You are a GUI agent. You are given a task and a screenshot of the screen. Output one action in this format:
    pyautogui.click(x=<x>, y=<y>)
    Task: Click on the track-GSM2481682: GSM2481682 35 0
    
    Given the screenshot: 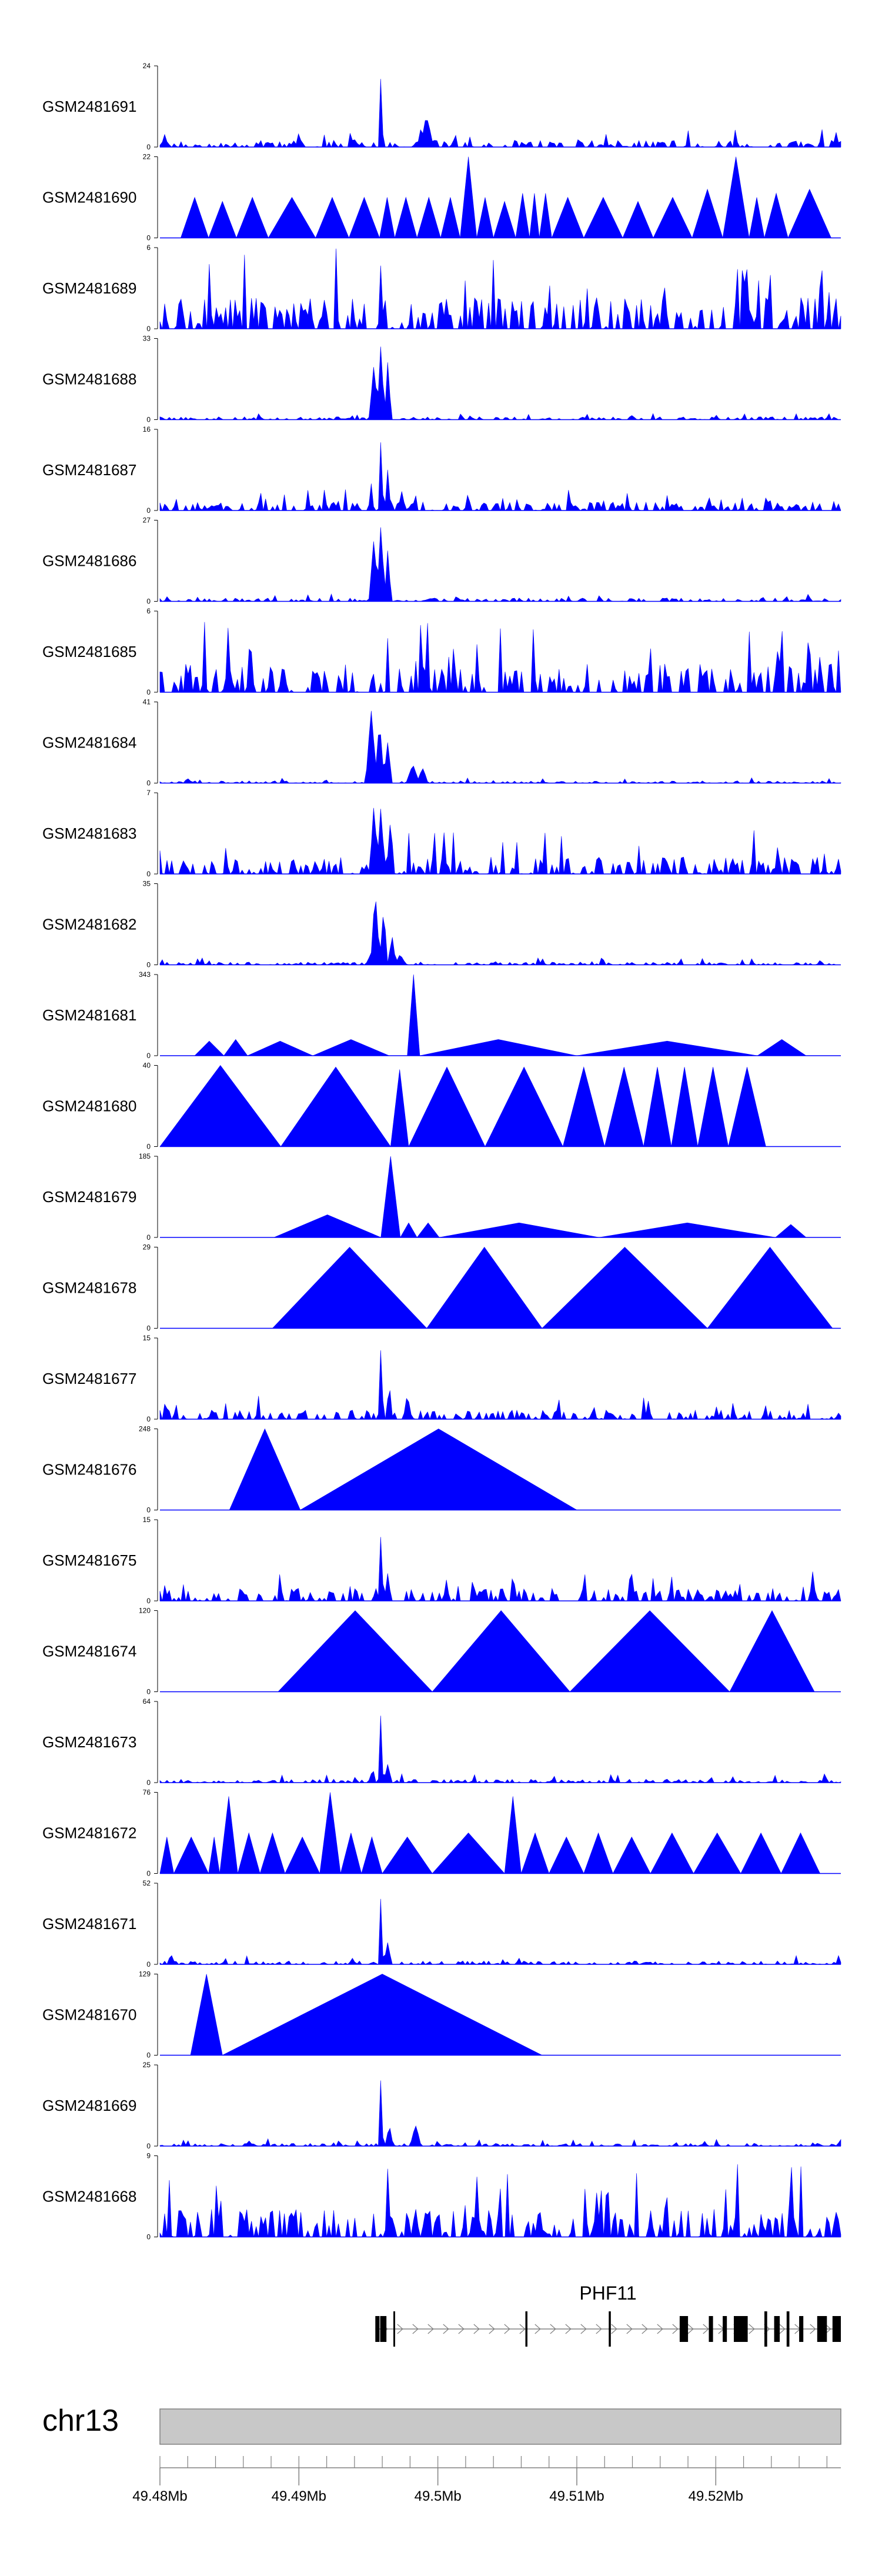 What is the action you would take?
    pyautogui.click(x=441, y=924)
    